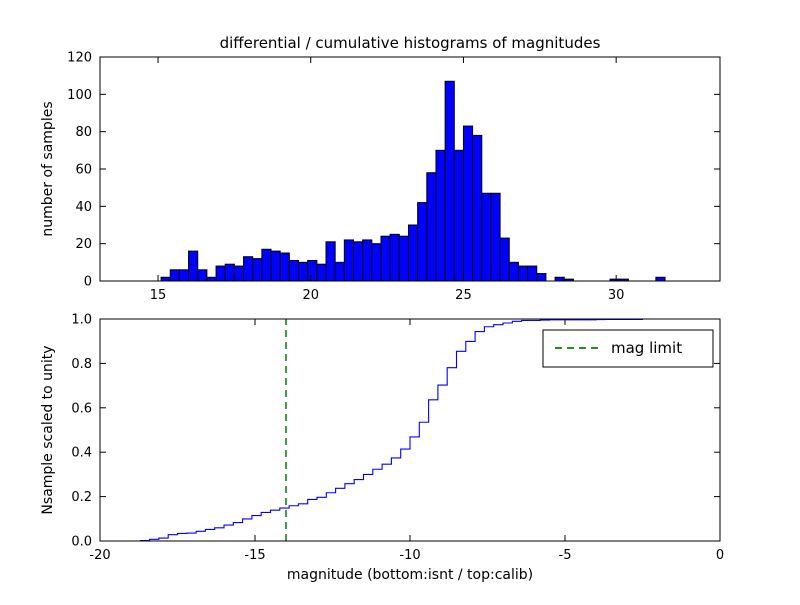 The image size is (800, 605). I want to click on y-tick-label: 40, so click(83, 207).